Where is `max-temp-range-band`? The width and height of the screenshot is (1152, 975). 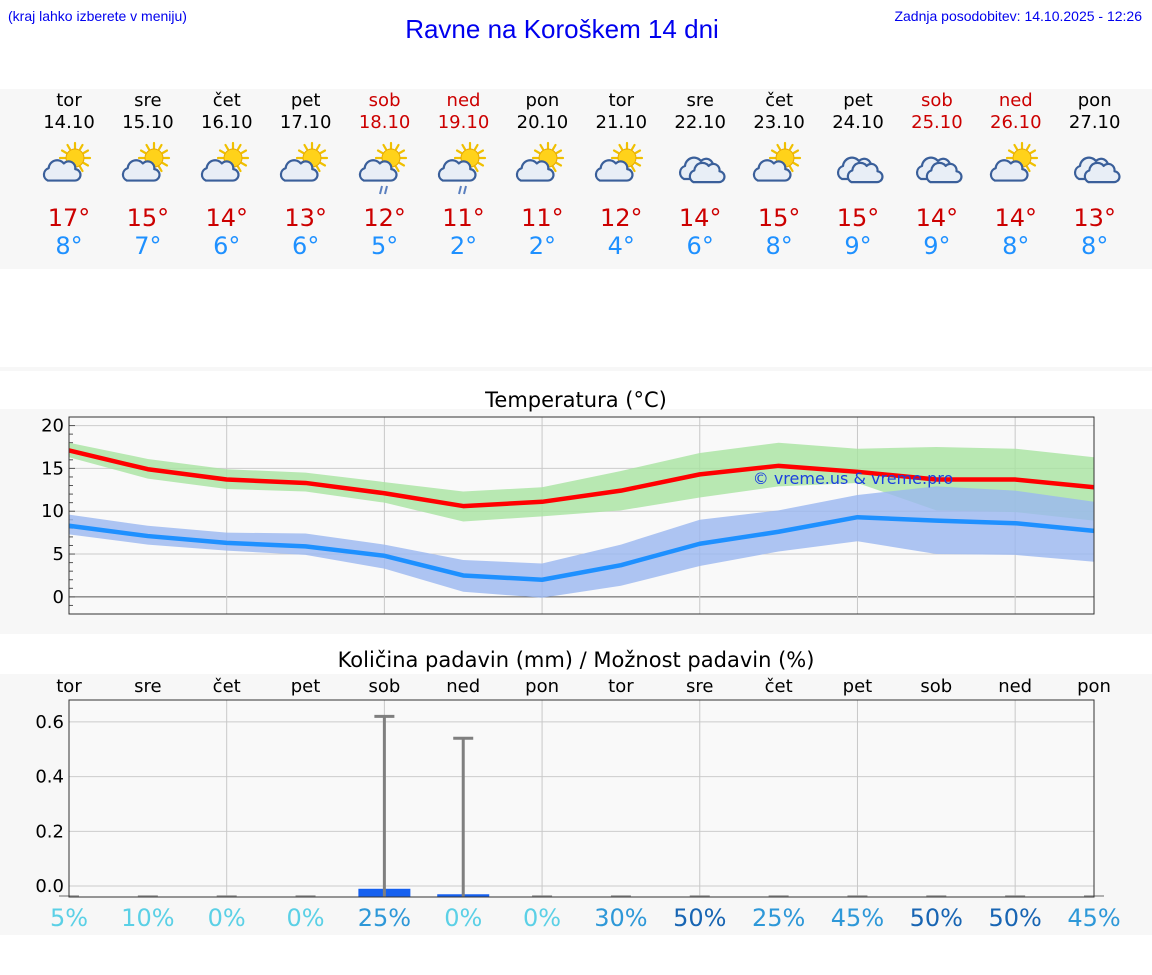 max-temp-range-band is located at coordinates (581, 482).